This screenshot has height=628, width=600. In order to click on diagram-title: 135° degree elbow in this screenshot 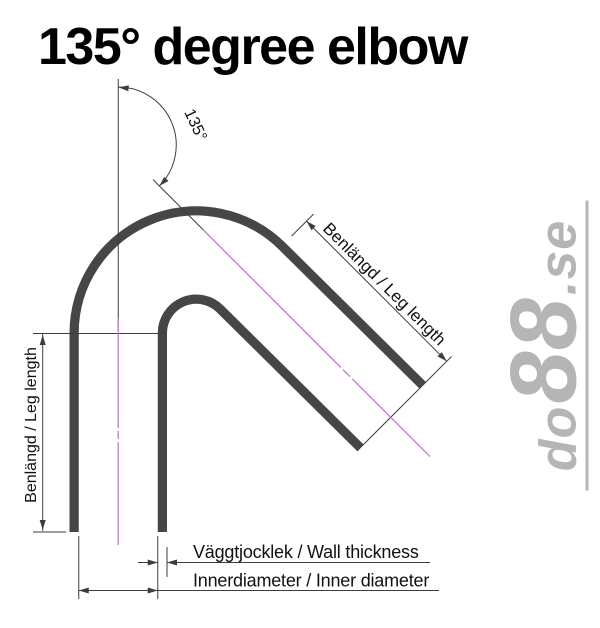, I will do `click(253, 47)`.